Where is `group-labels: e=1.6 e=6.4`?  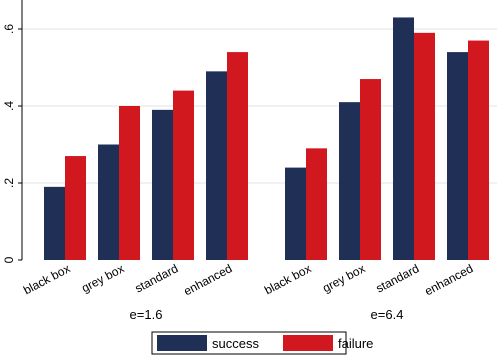 group-labels: e=1.6 e=6.4 is located at coordinates (267, 314).